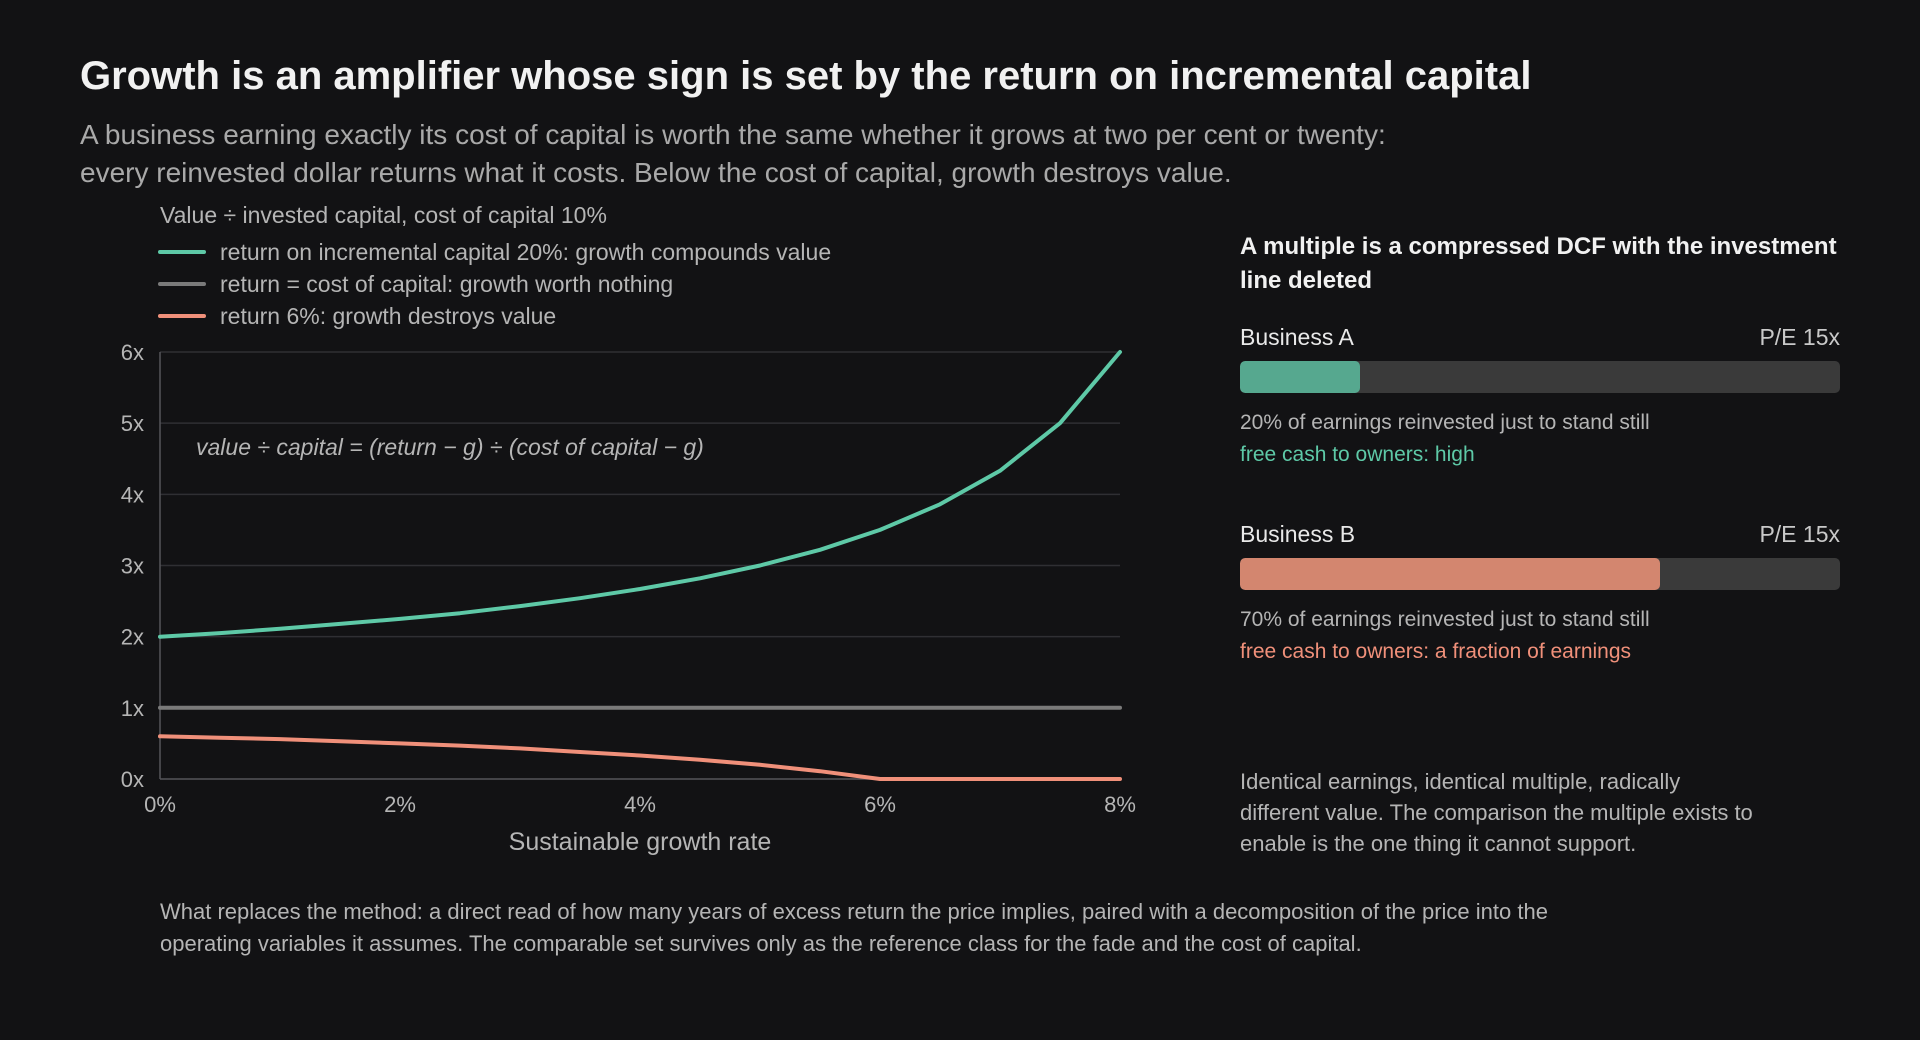 The height and width of the screenshot is (1040, 1920). I want to click on legend-swatch-neutral, so click(182, 284).